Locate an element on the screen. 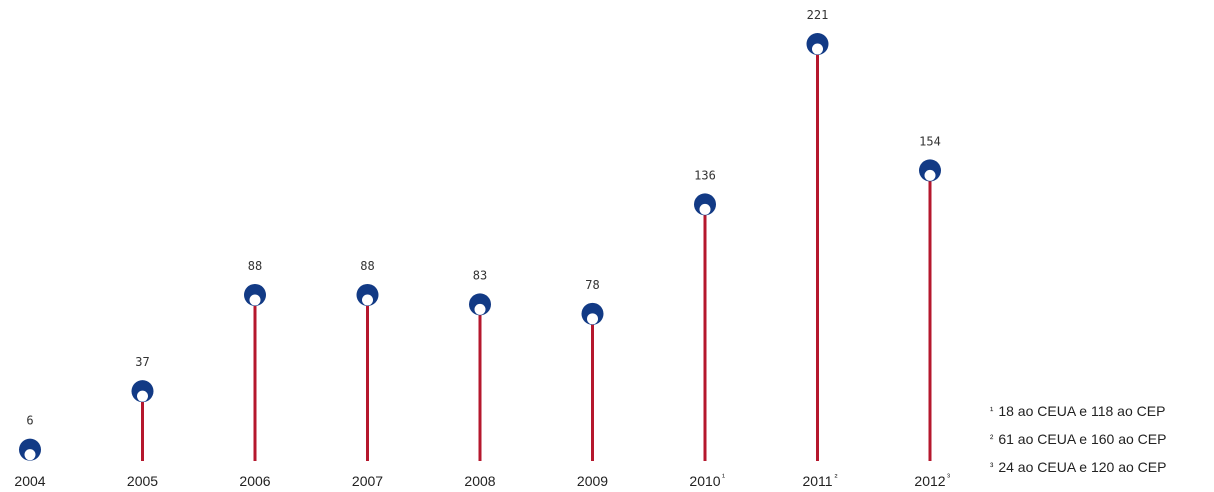 This screenshot has width=1214, height=492. data-label: 83 is located at coordinates (480, 275).